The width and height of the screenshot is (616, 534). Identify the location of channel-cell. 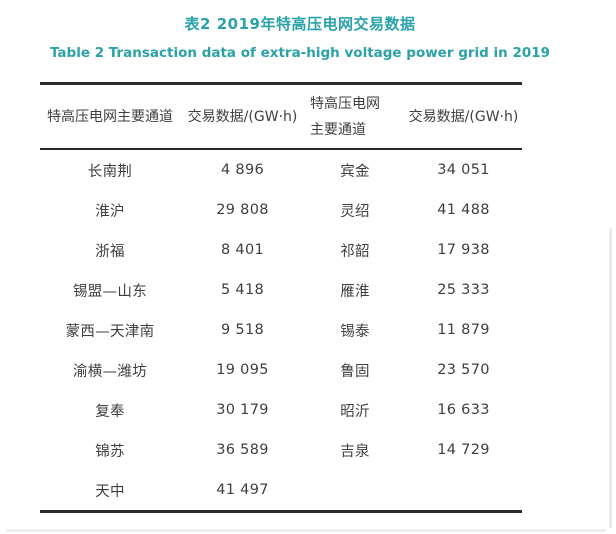
(355, 491).